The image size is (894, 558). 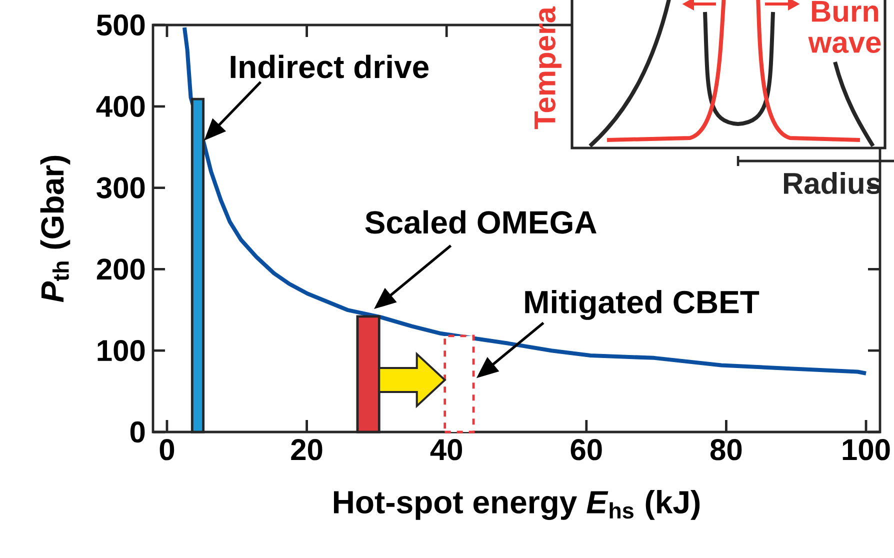 What do you see at coordinates (642, 305) in the screenshot?
I see `annotation: Mitigated CBET` at bounding box center [642, 305].